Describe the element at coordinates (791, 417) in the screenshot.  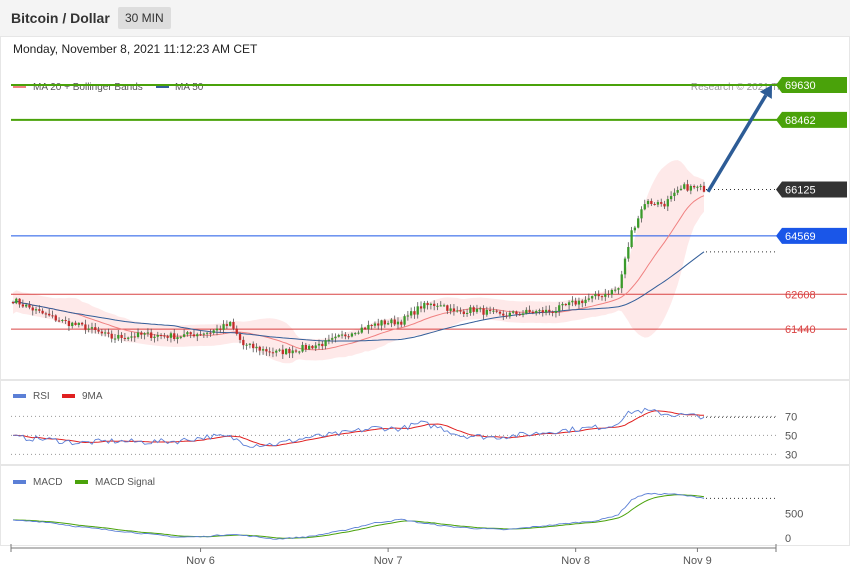
I see `rsi-tick-label: 70` at that location.